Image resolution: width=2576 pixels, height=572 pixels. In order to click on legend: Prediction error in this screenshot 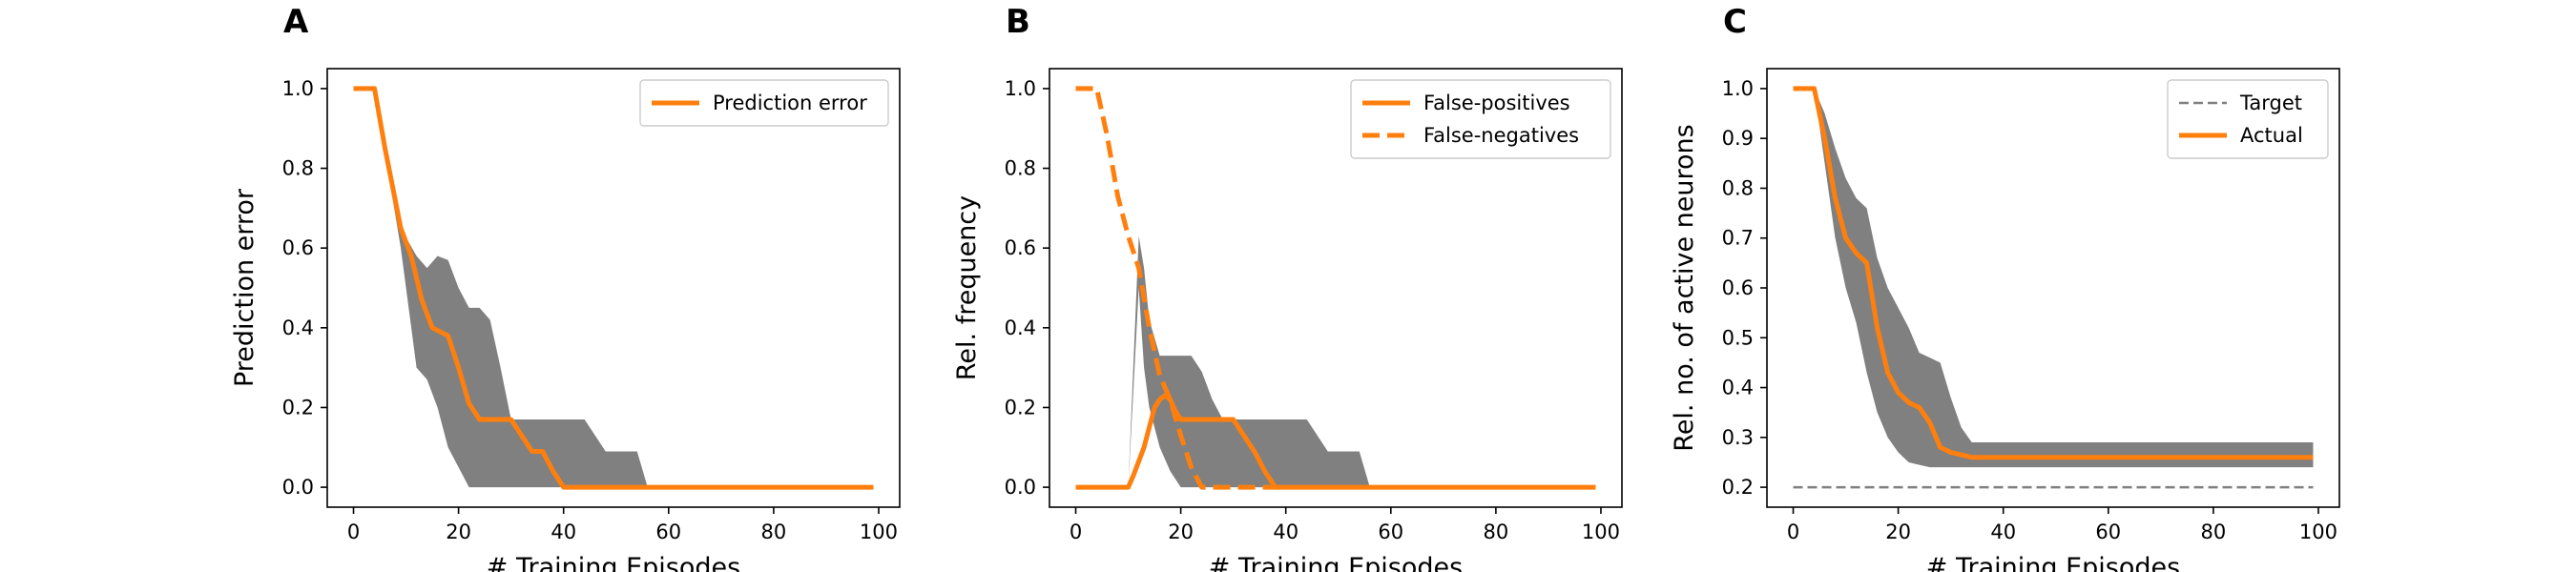, I will do `click(764, 103)`.